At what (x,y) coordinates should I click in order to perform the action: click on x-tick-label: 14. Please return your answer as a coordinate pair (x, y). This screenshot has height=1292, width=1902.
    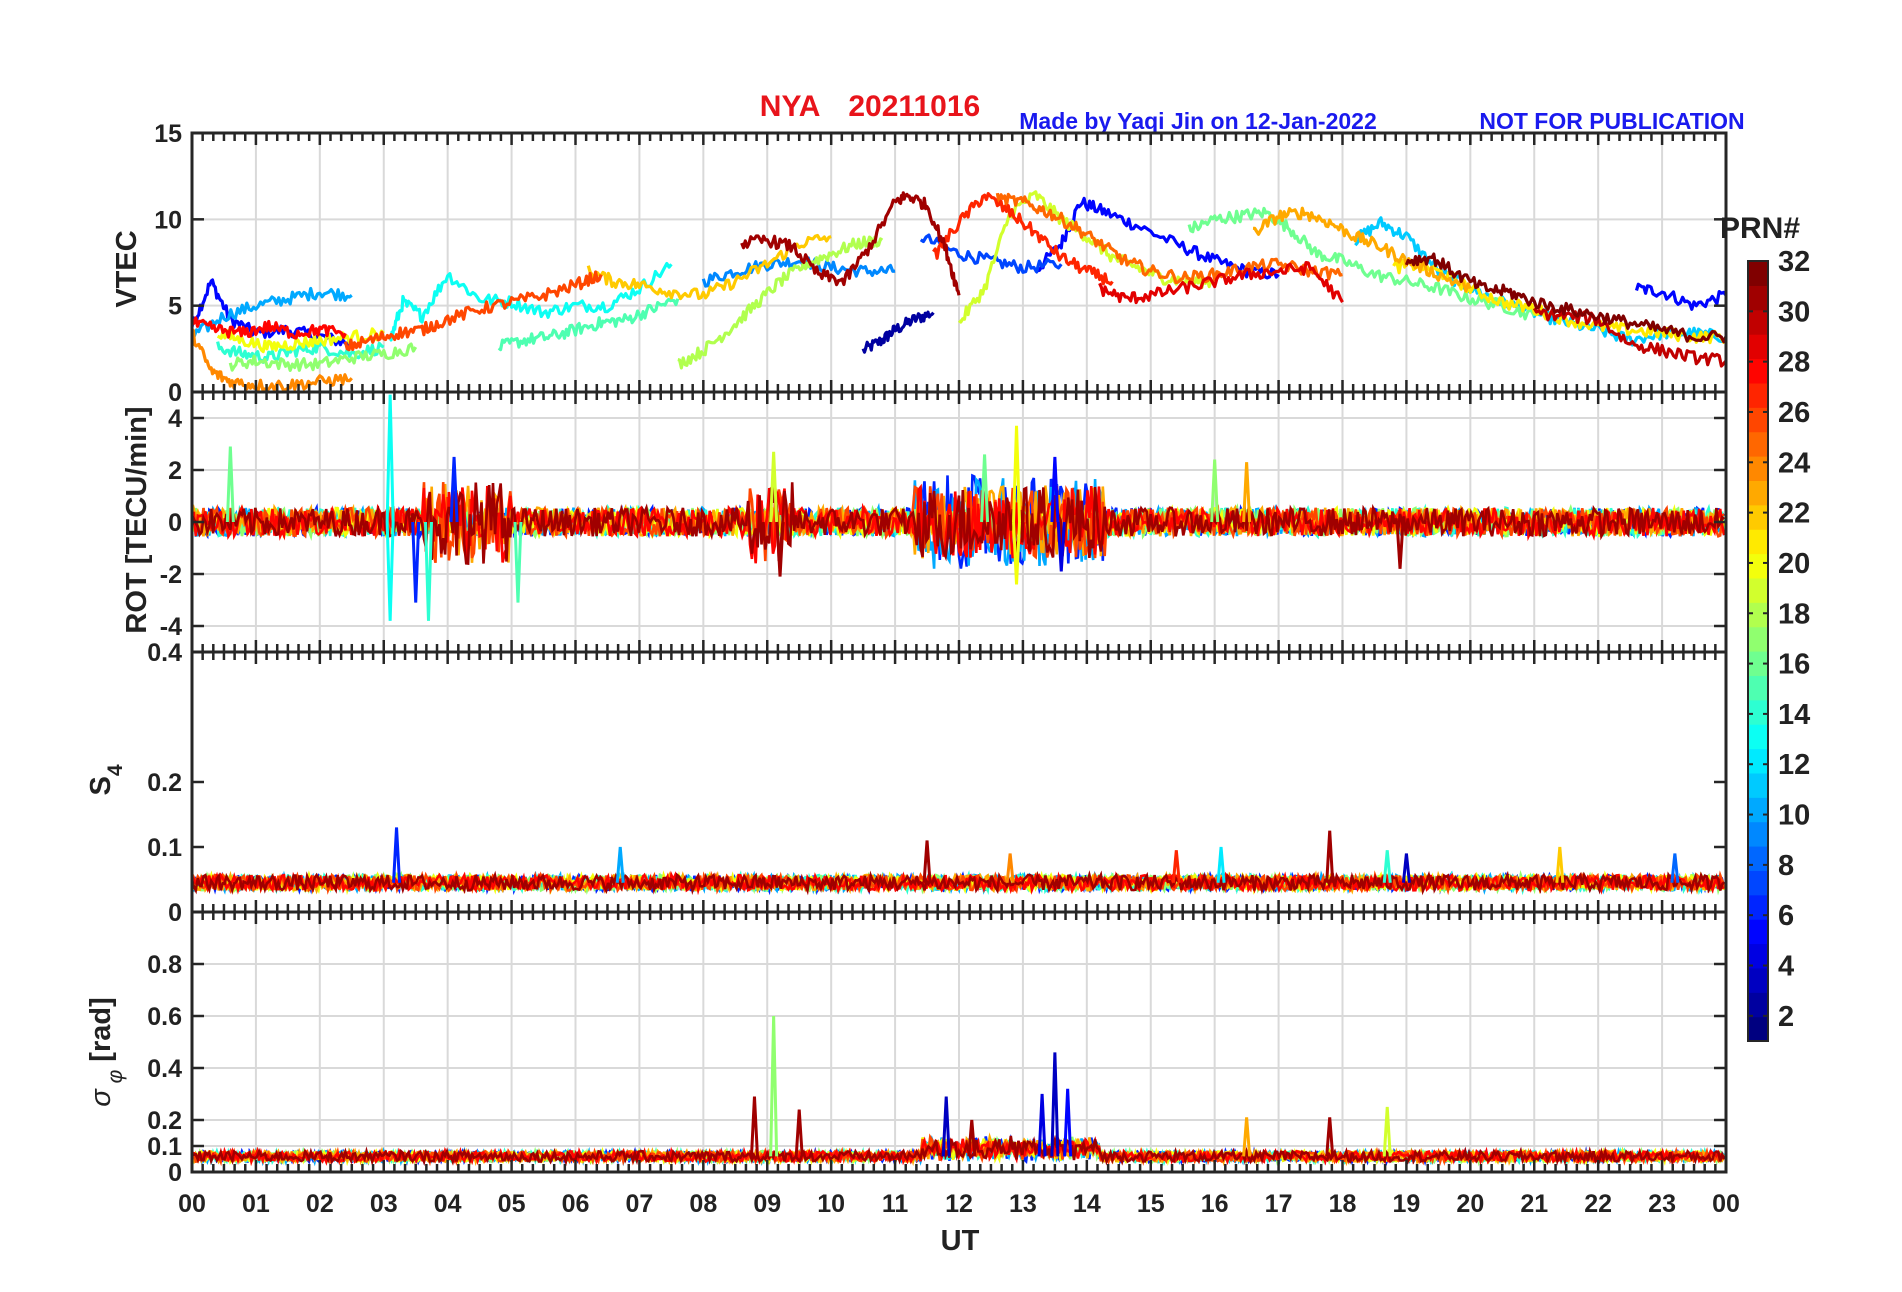
    Looking at the image, I should click on (1087, 1204).